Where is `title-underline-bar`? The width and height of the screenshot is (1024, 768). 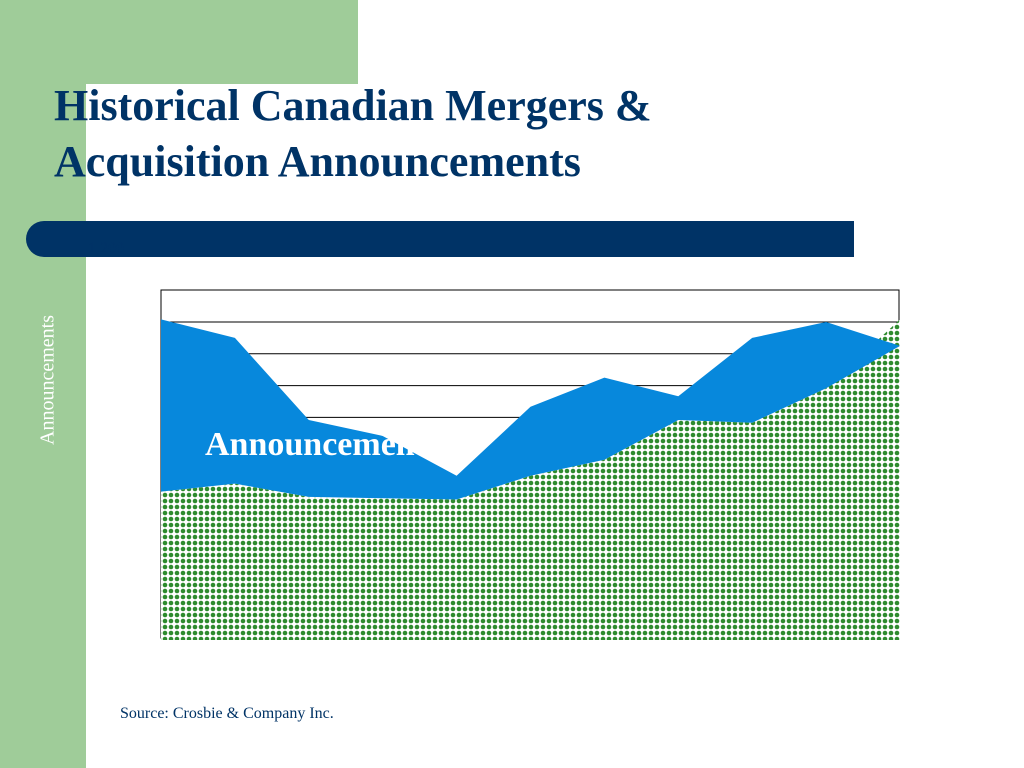
title-underline-bar is located at coordinates (440, 239).